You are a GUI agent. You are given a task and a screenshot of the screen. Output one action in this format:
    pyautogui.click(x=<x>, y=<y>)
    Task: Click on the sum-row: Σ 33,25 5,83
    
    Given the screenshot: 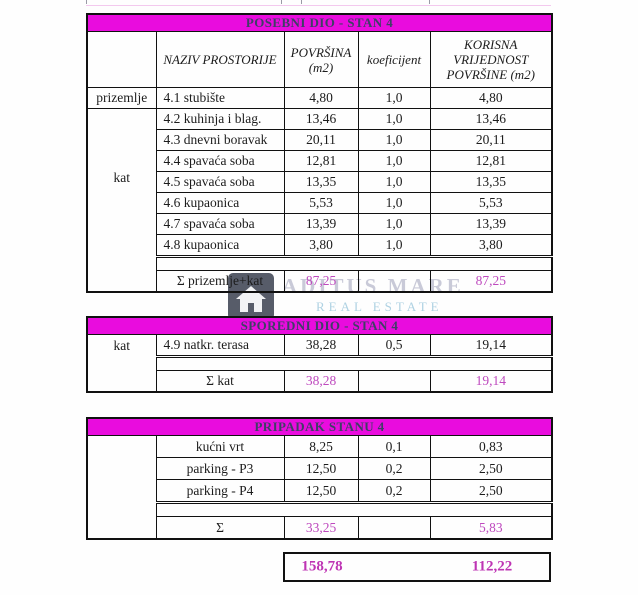 What is the action you would take?
    pyautogui.click(x=320, y=528)
    